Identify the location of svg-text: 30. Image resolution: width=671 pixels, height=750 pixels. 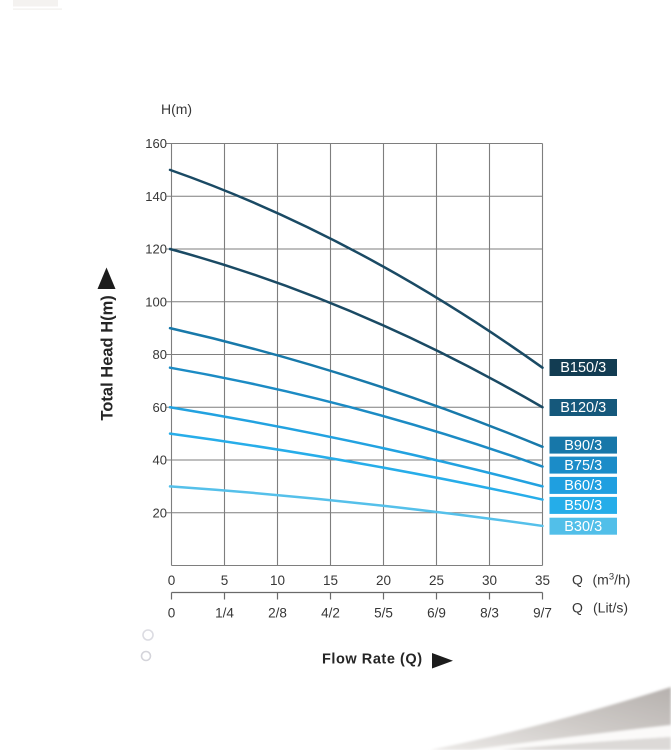
(489, 580).